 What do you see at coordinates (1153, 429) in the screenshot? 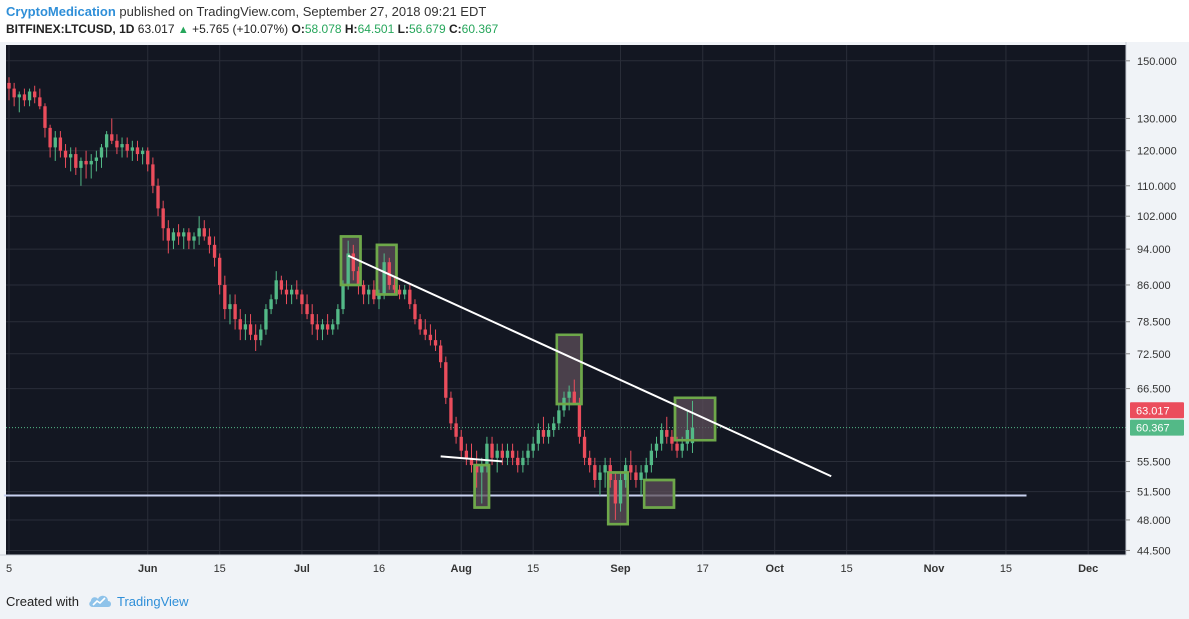
I see `price-badge-label: 60.367` at bounding box center [1153, 429].